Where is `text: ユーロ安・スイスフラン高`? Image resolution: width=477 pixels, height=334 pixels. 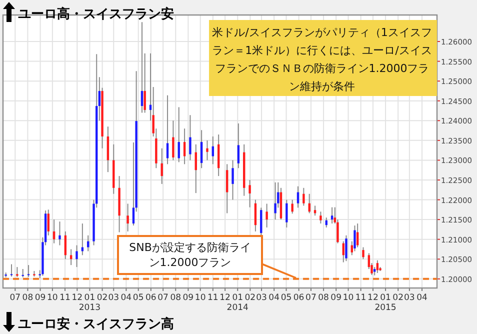
text: ユーロ安・スイスフラン高 is located at coordinates (96, 324).